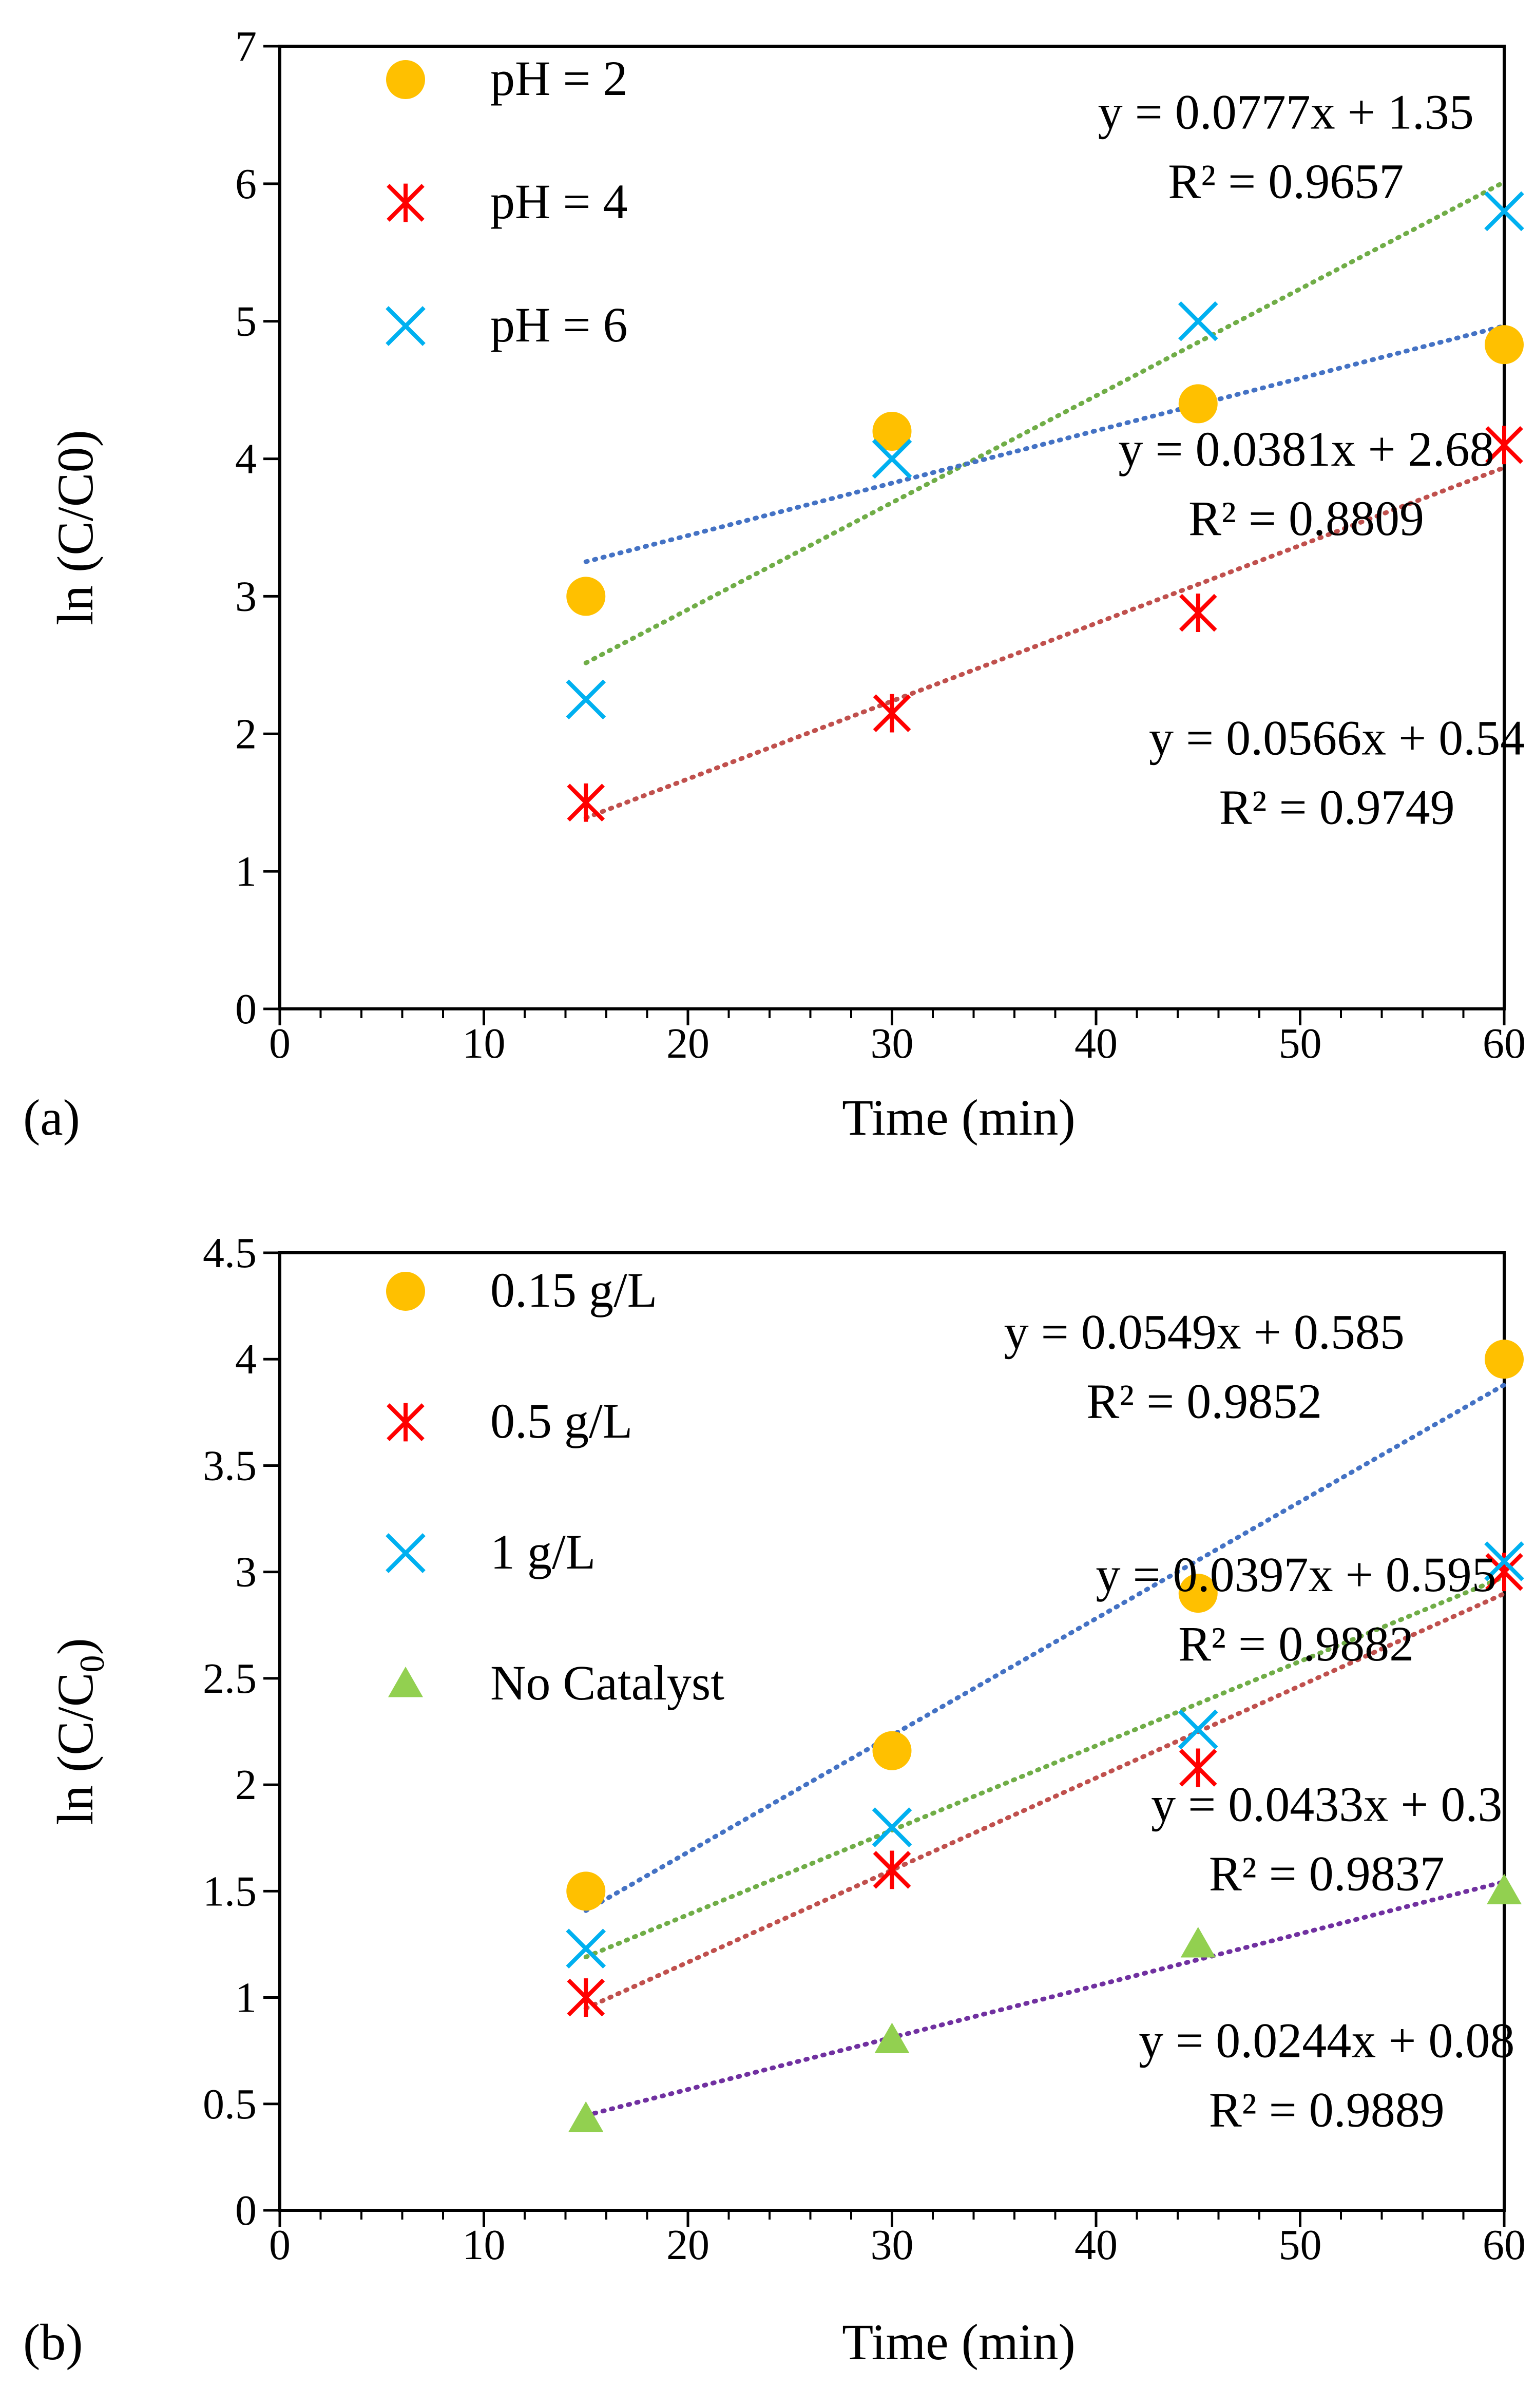 The image size is (1535, 2408). Describe the element at coordinates (230, 2104) in the screenshot. I see `y-tick-label: 0.5` at that location.